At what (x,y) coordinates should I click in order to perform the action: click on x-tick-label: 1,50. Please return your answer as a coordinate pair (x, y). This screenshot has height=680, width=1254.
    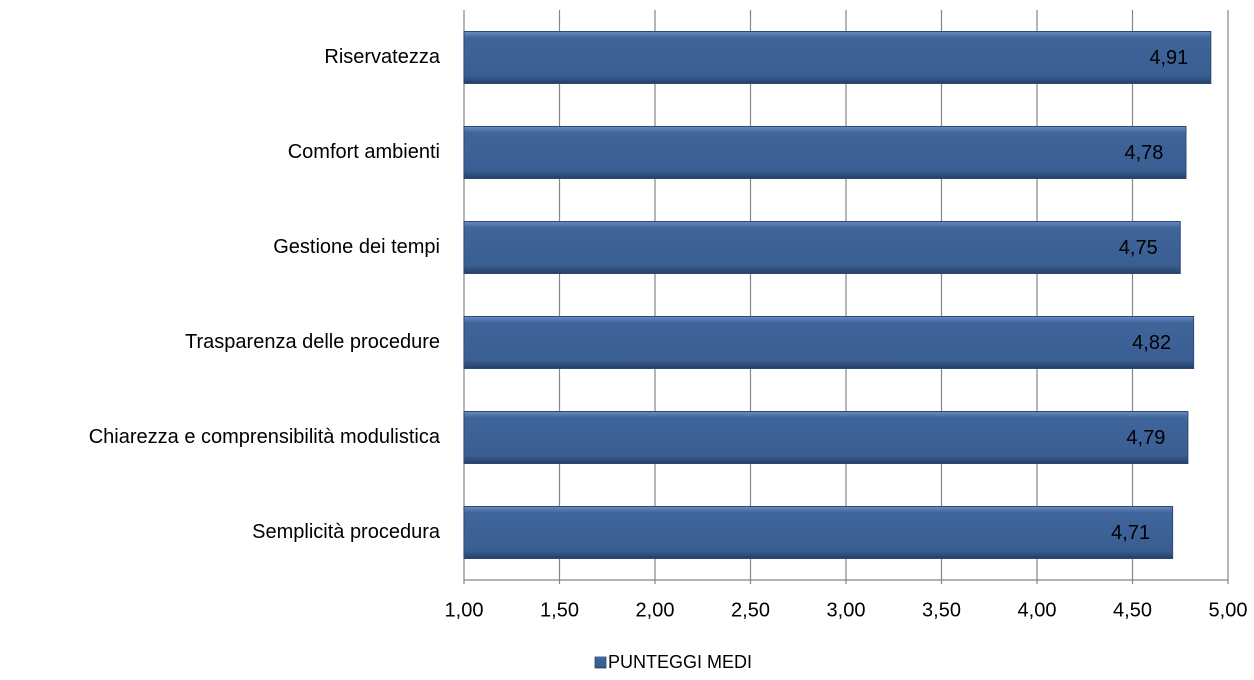
    Looking at the image, I should click on (559, 610).